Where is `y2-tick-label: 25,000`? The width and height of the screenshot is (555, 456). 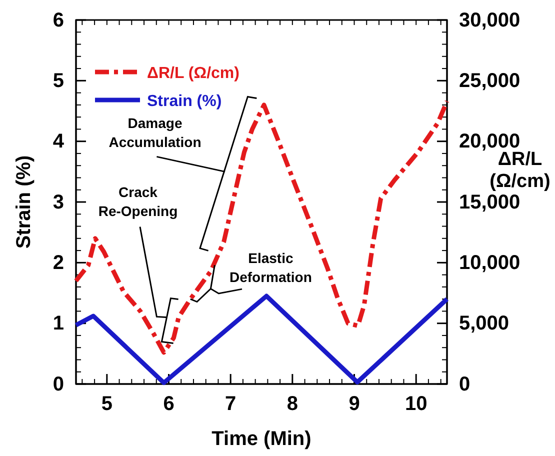 y2-tick-label: 25,000 is located at coordinates (489, 81).